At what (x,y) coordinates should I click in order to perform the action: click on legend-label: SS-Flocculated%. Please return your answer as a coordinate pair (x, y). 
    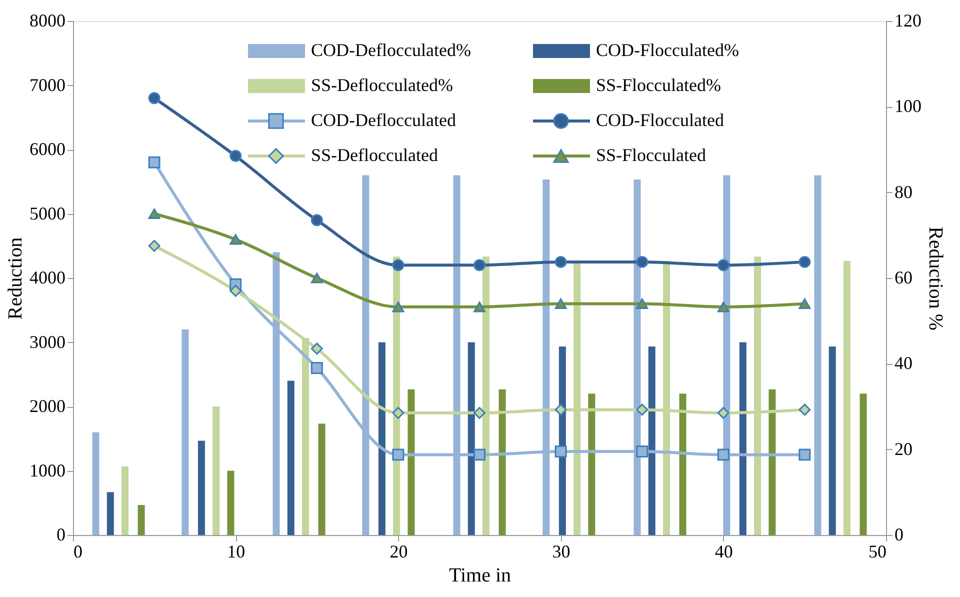
    Looking at the image, I should click on (658, 85).